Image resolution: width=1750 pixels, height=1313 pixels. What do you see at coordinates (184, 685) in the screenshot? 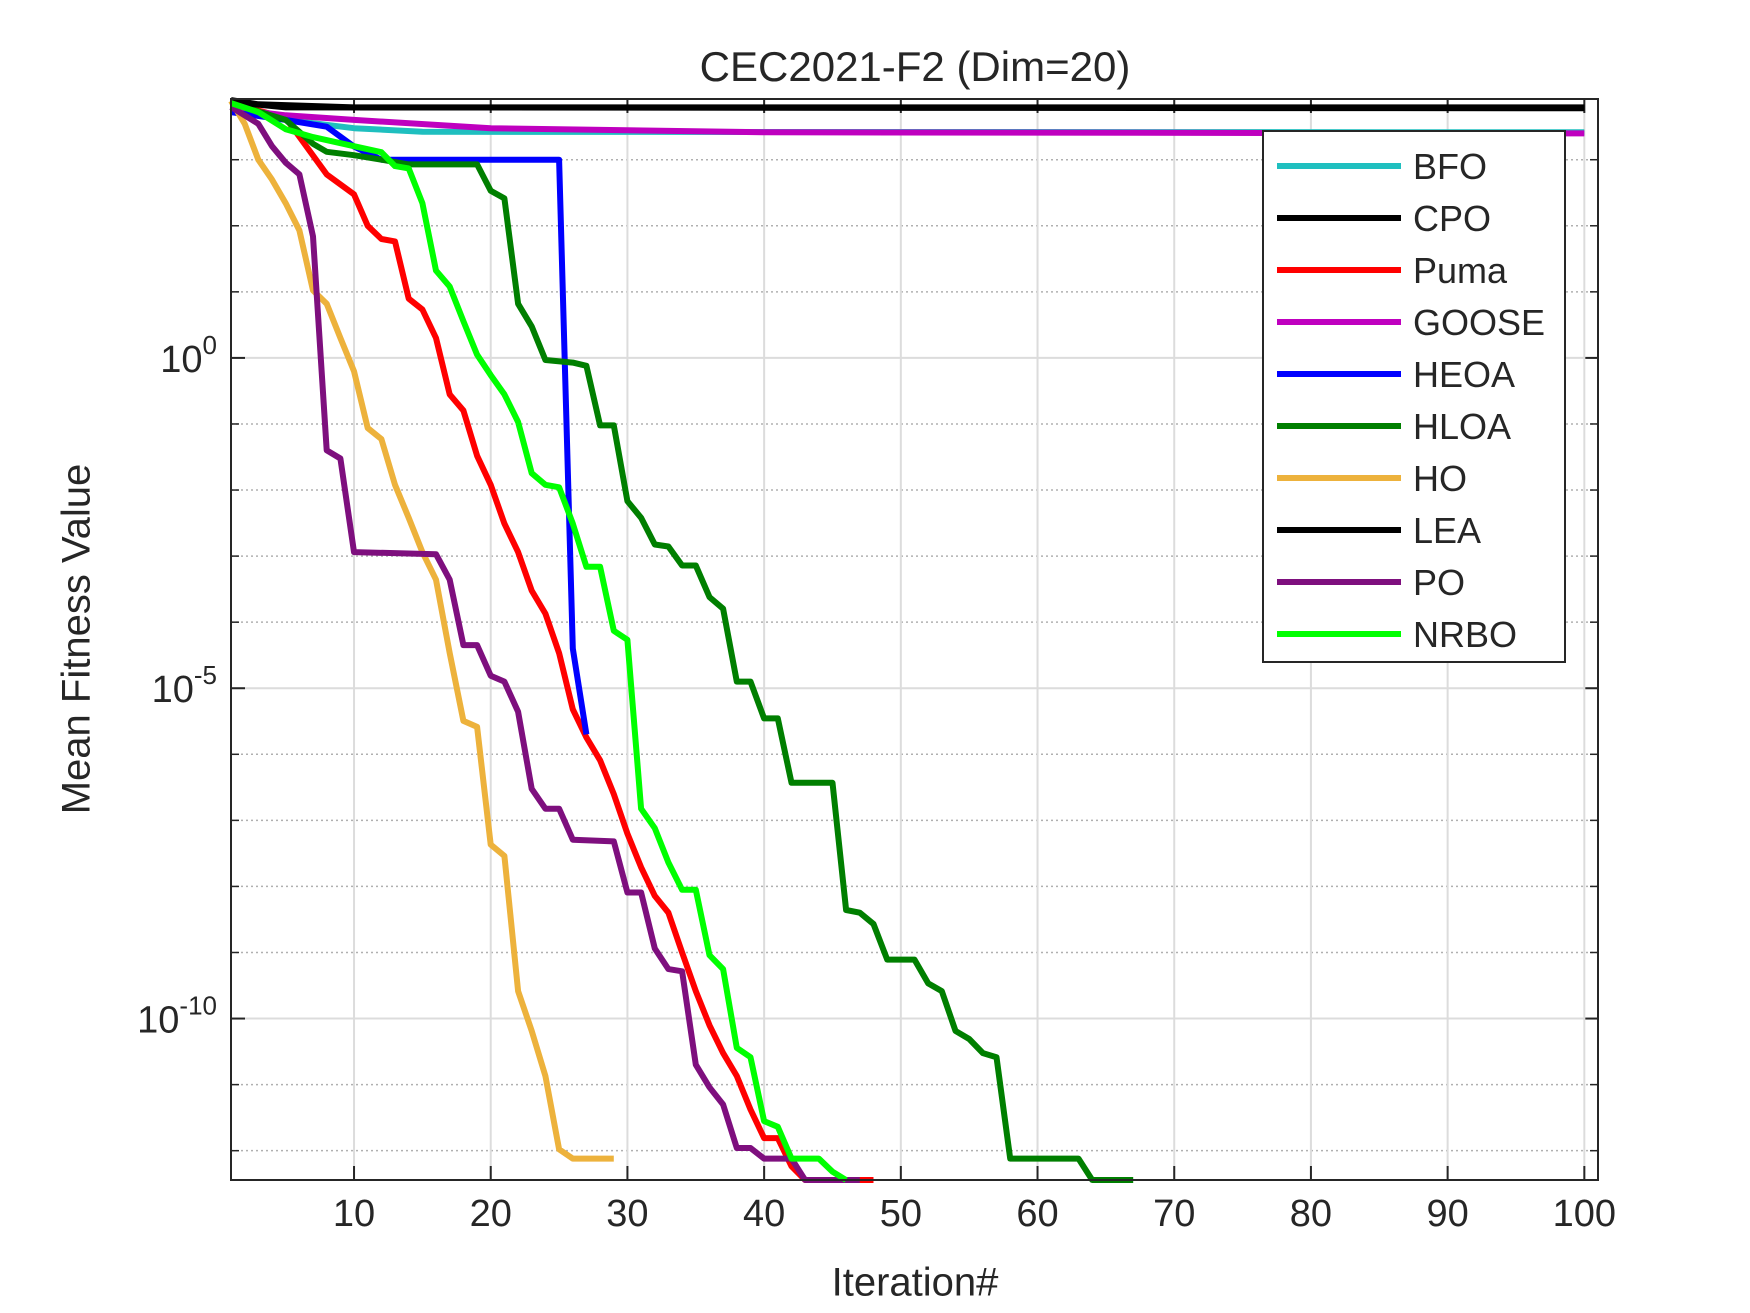
I see `y-tick-label: 10⁻⁵` at bounding box center [184, 685].